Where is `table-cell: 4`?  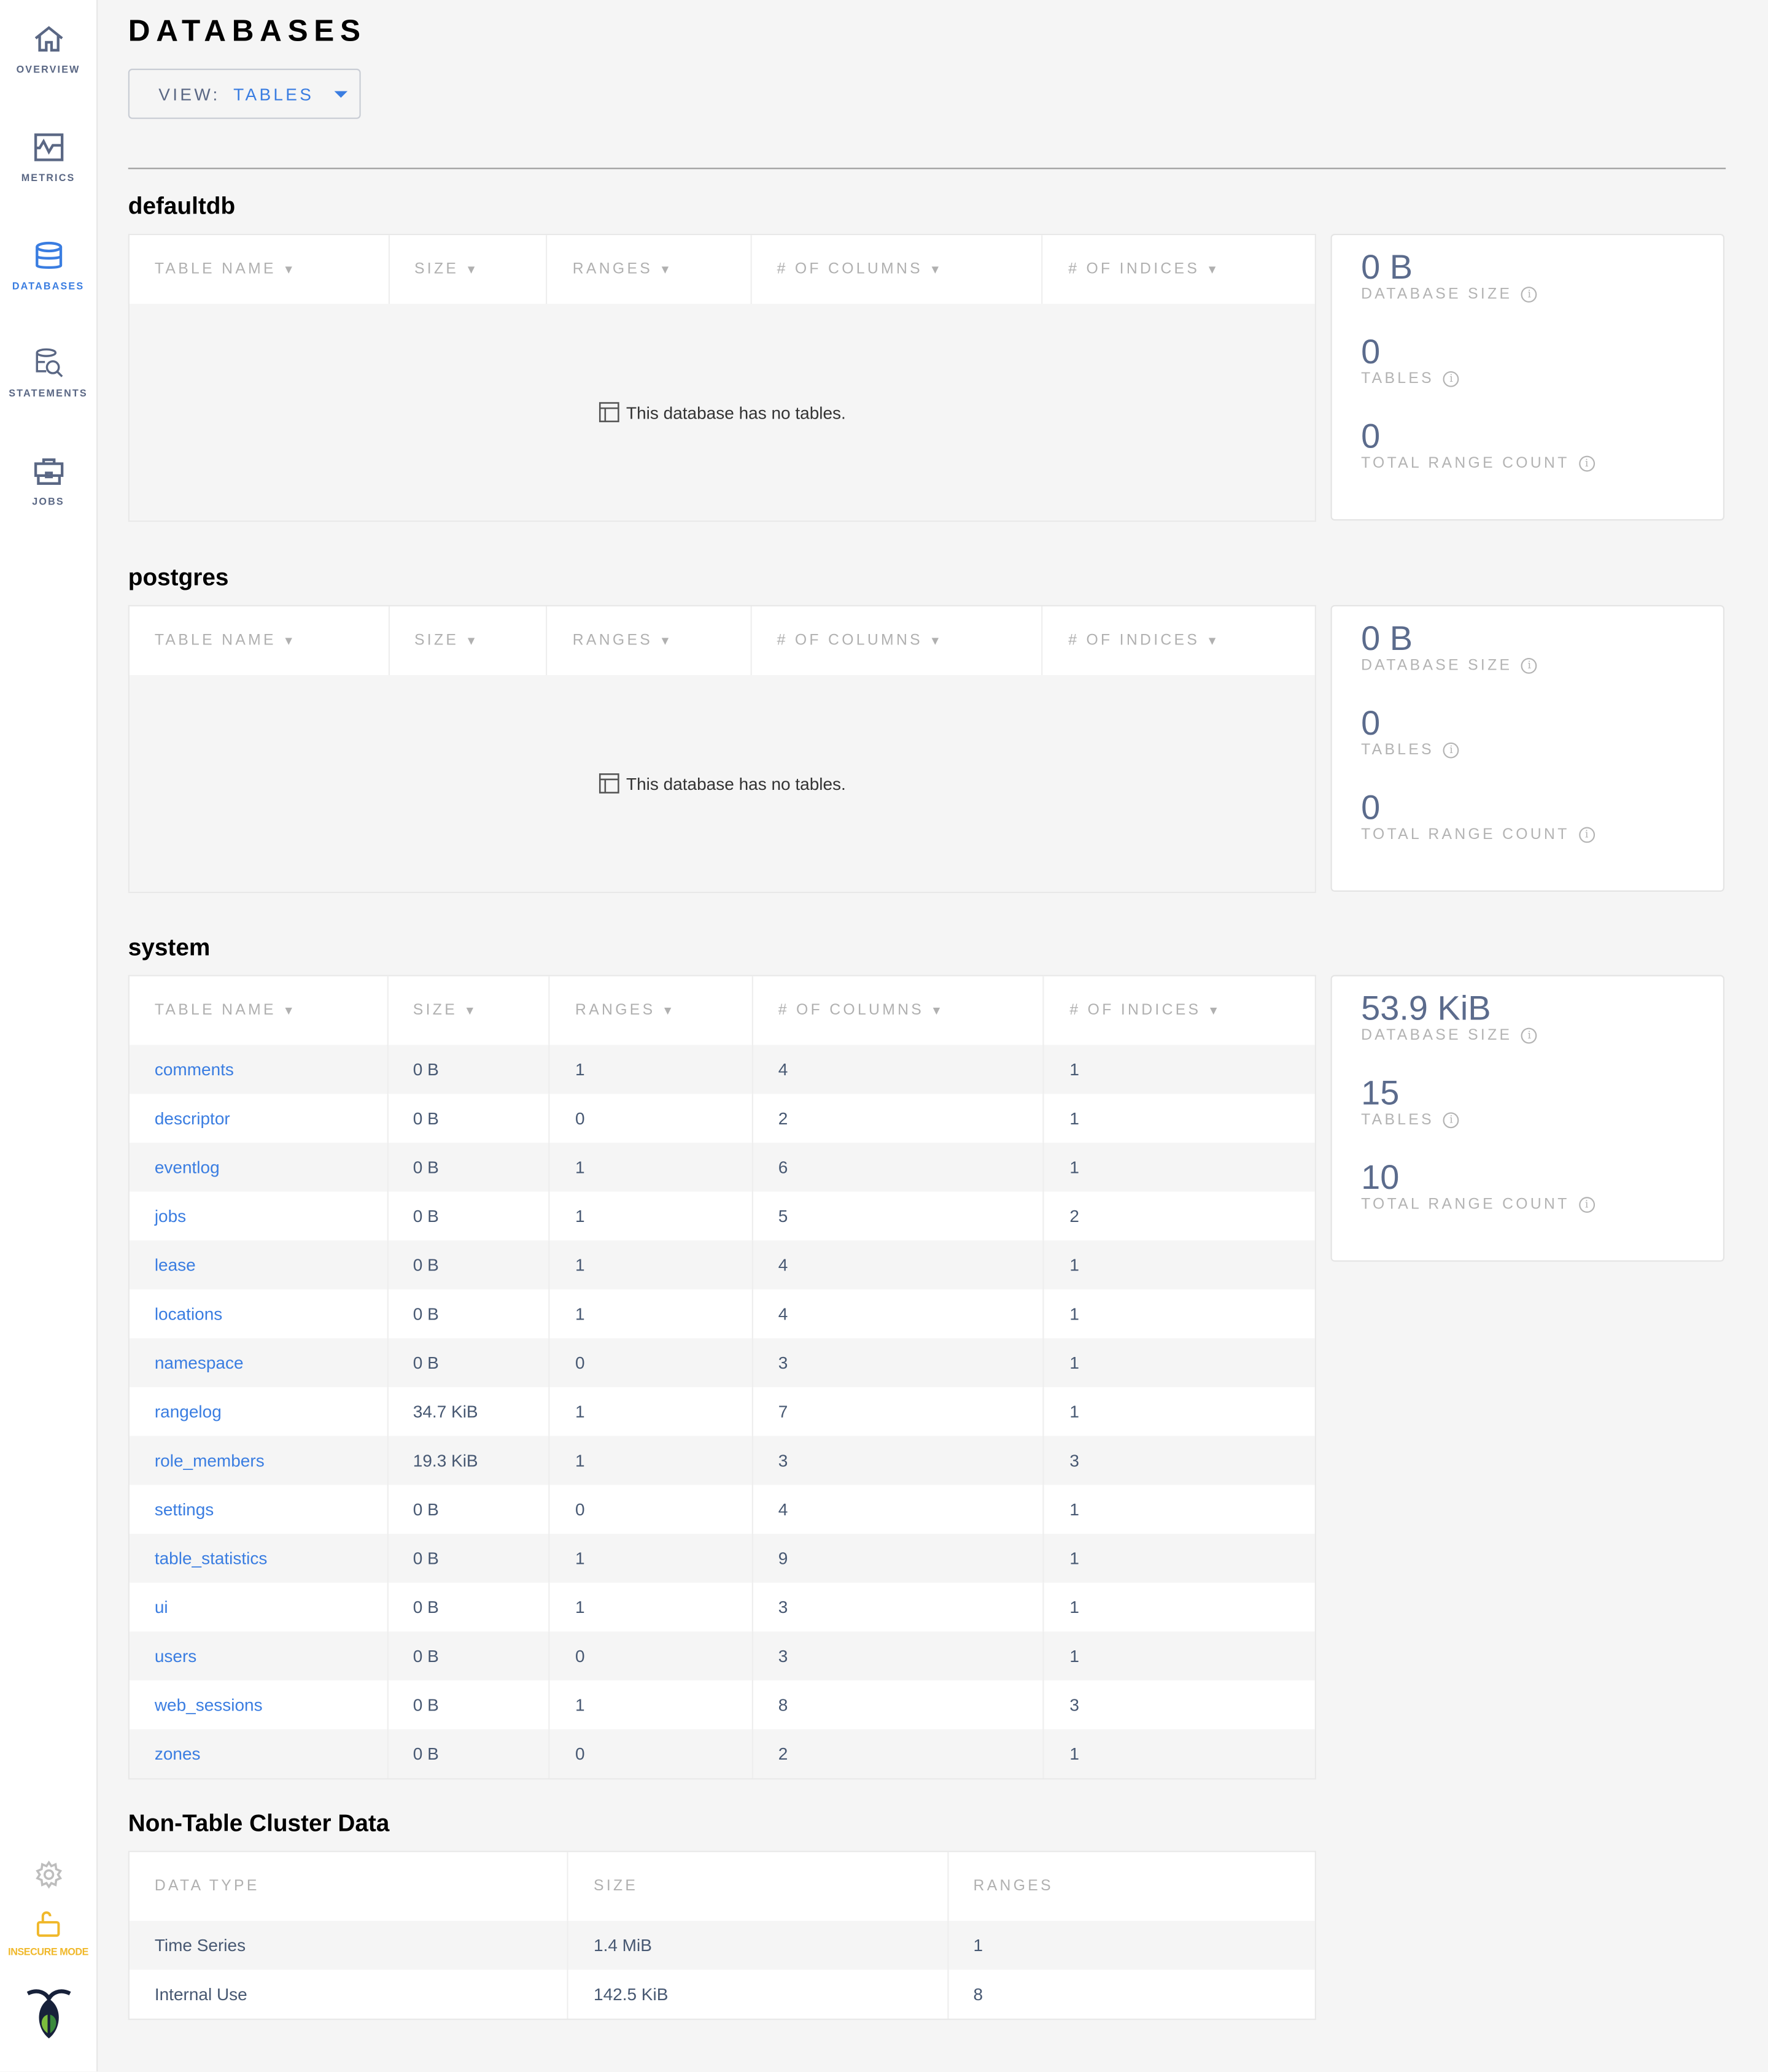
table-cell: 4 is located at coordinates (899, 1069).